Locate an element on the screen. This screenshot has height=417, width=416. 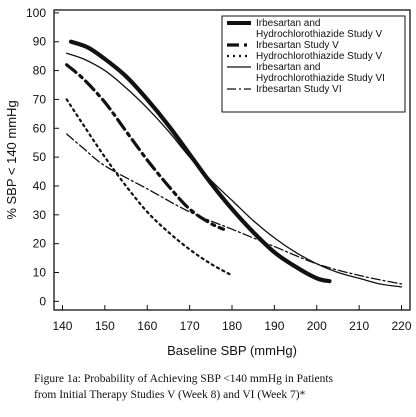
x-tick-label: 150 is located at coordinates (105, 326).